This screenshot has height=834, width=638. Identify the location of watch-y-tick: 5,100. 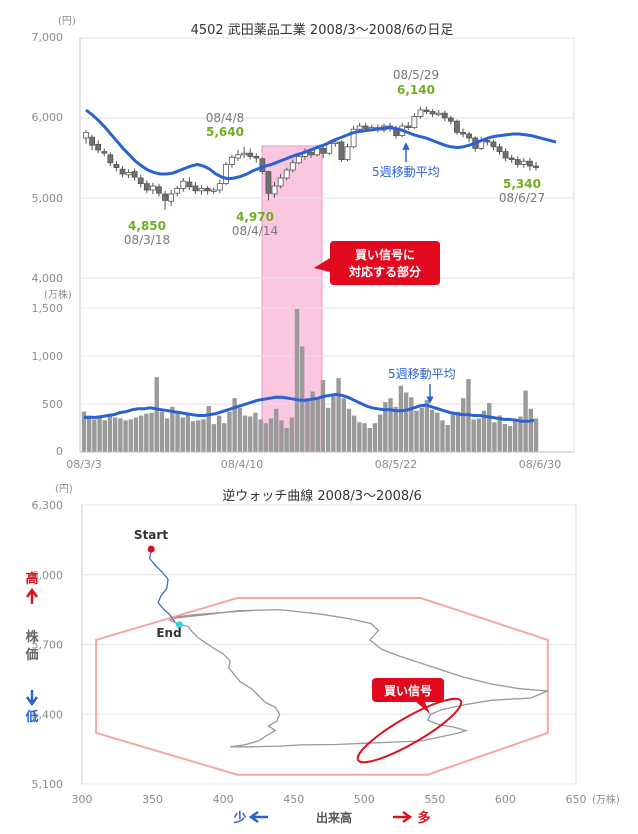
(48, 784).